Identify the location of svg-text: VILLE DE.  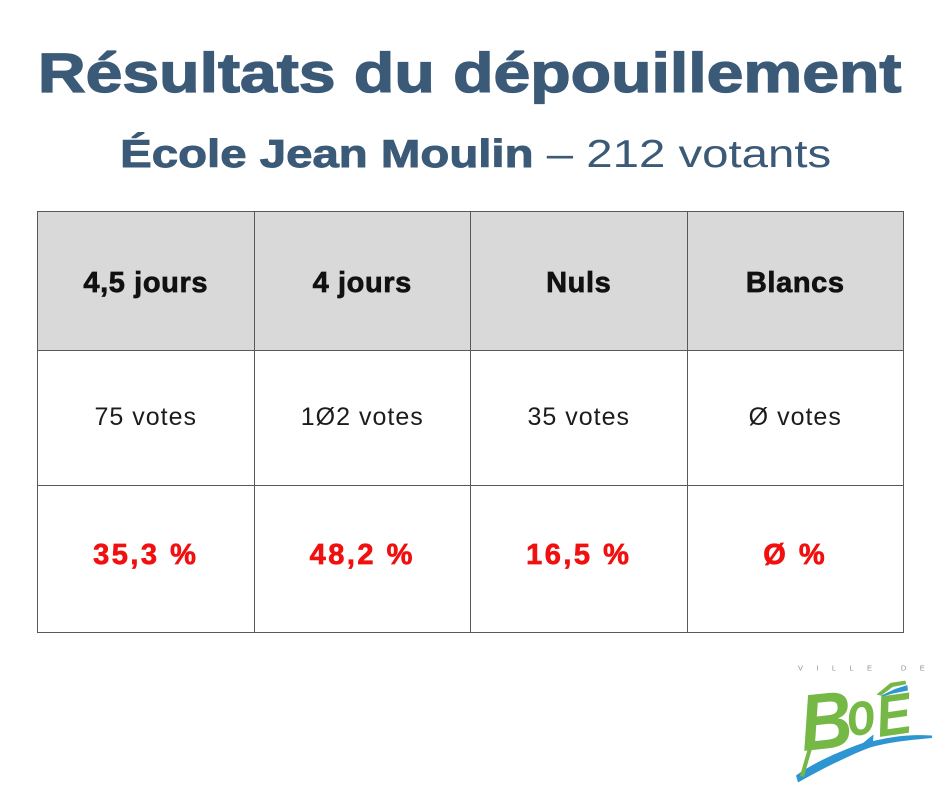
(868, 668).